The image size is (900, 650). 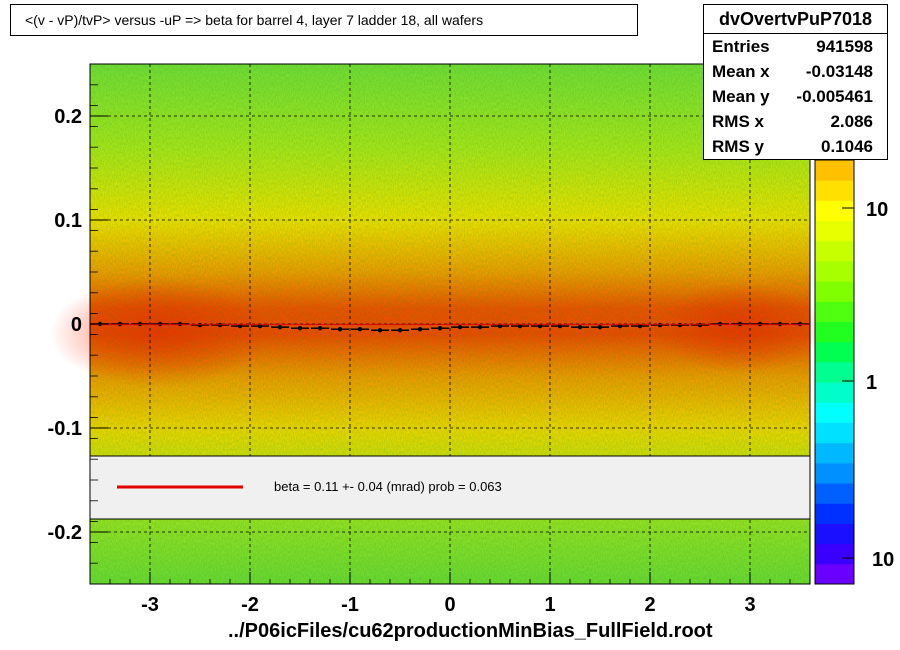 I want to click on stats-label: Entries, so click(x=741, y=46).